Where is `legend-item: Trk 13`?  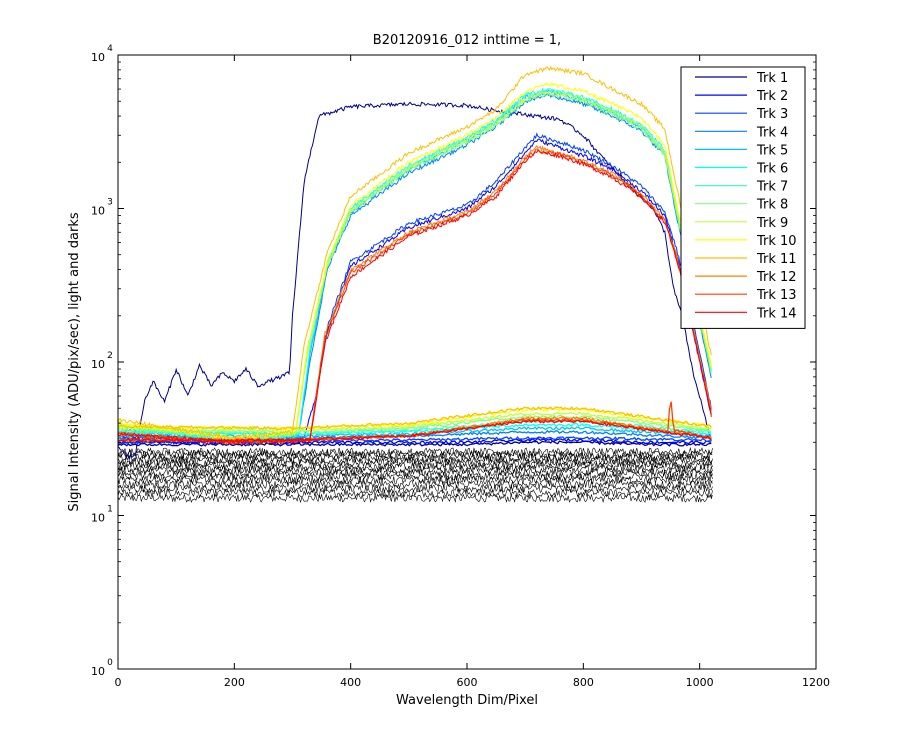
legend-item: Trk 13 is located at coordinates (746, 295).